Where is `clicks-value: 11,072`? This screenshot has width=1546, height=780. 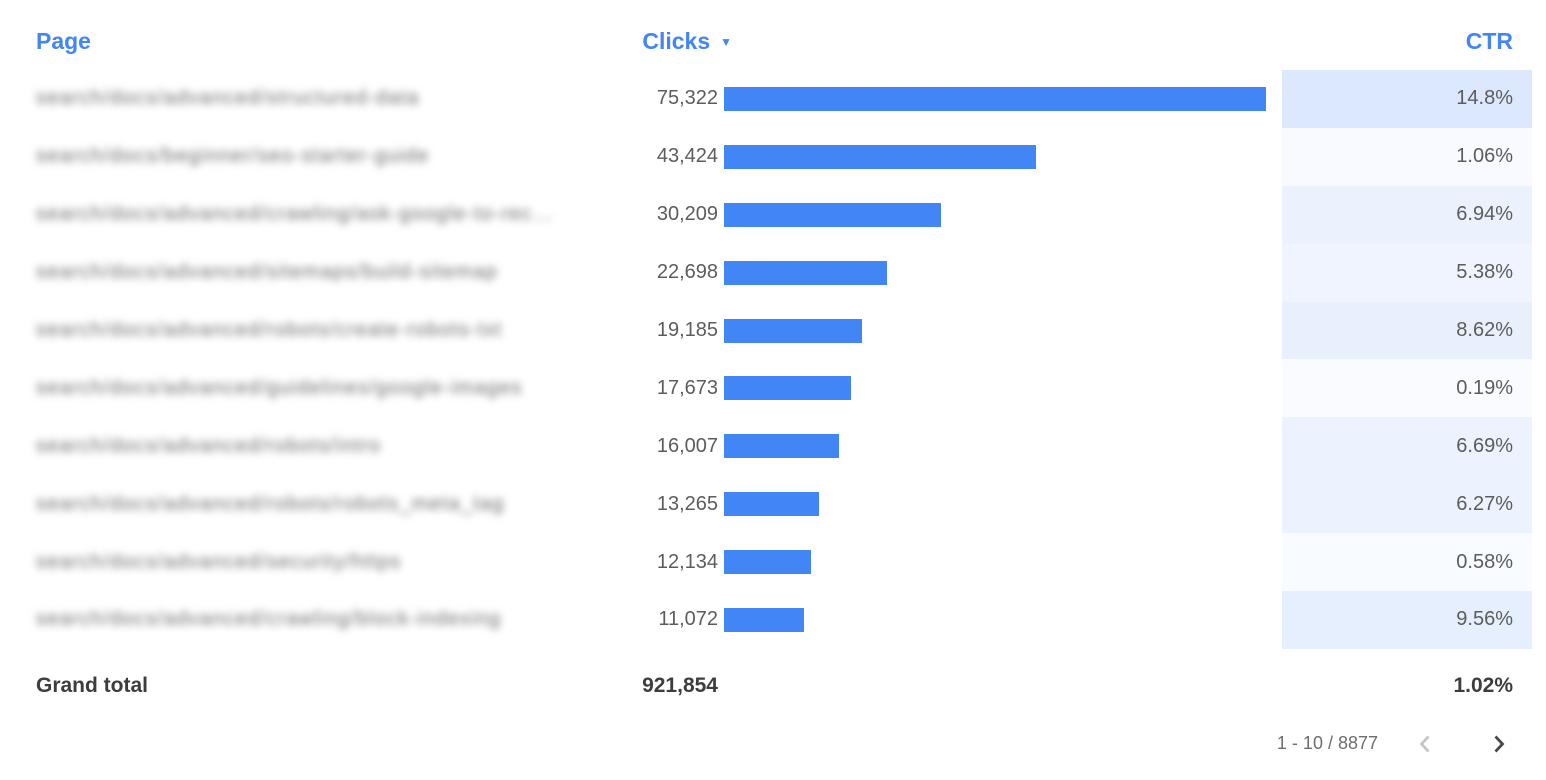 clicks-value: 11,072 is located at coordinates (688, 619).